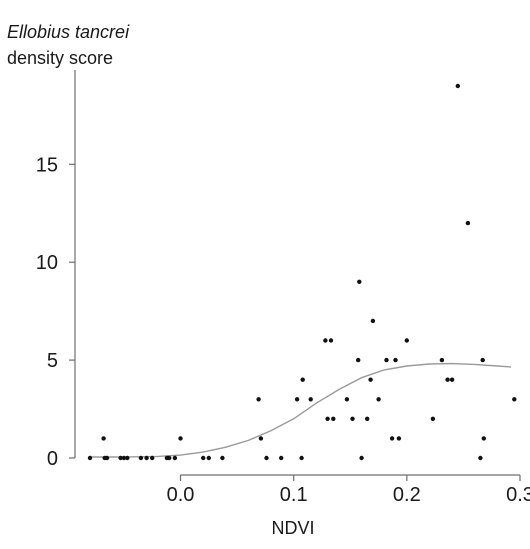 The image size is (530, 549). I want to click on x-axis-label: NDVI, so click(292, 528).